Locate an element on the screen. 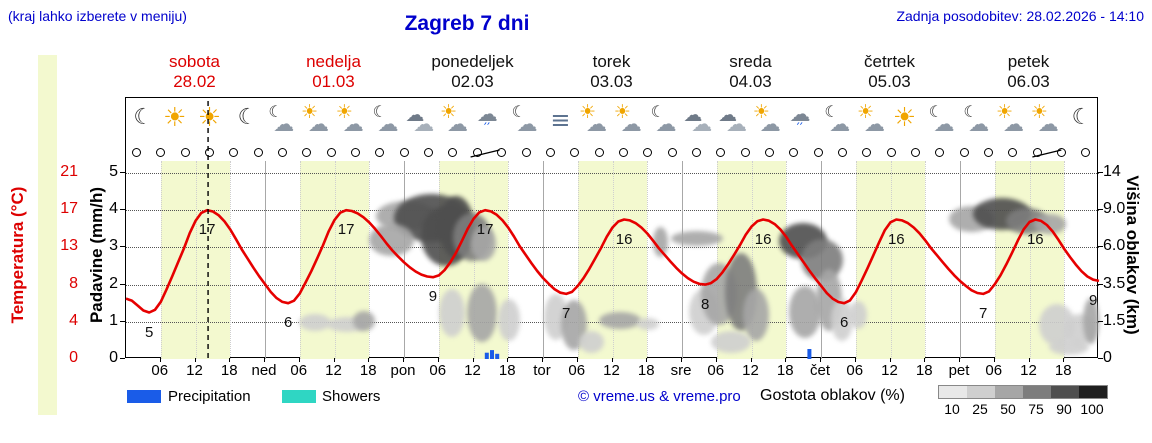 This screenshot has width=1152, height=443. cloud-tick: 9.0 is located at coordinates (1114, 209).